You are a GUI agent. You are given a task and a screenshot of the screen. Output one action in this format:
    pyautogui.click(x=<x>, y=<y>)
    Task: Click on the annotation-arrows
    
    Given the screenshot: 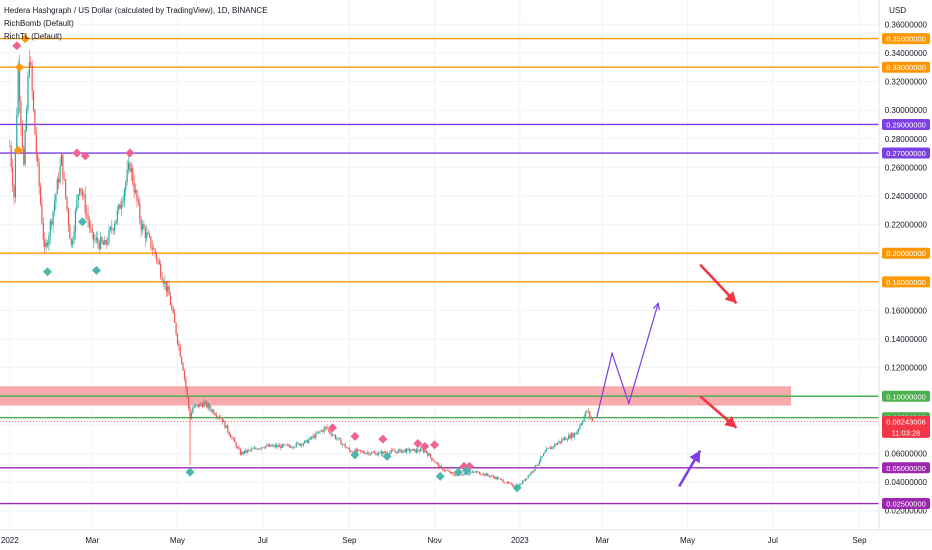 What is the action you would take?
    pyautogui.click(x=708, y=375)
    